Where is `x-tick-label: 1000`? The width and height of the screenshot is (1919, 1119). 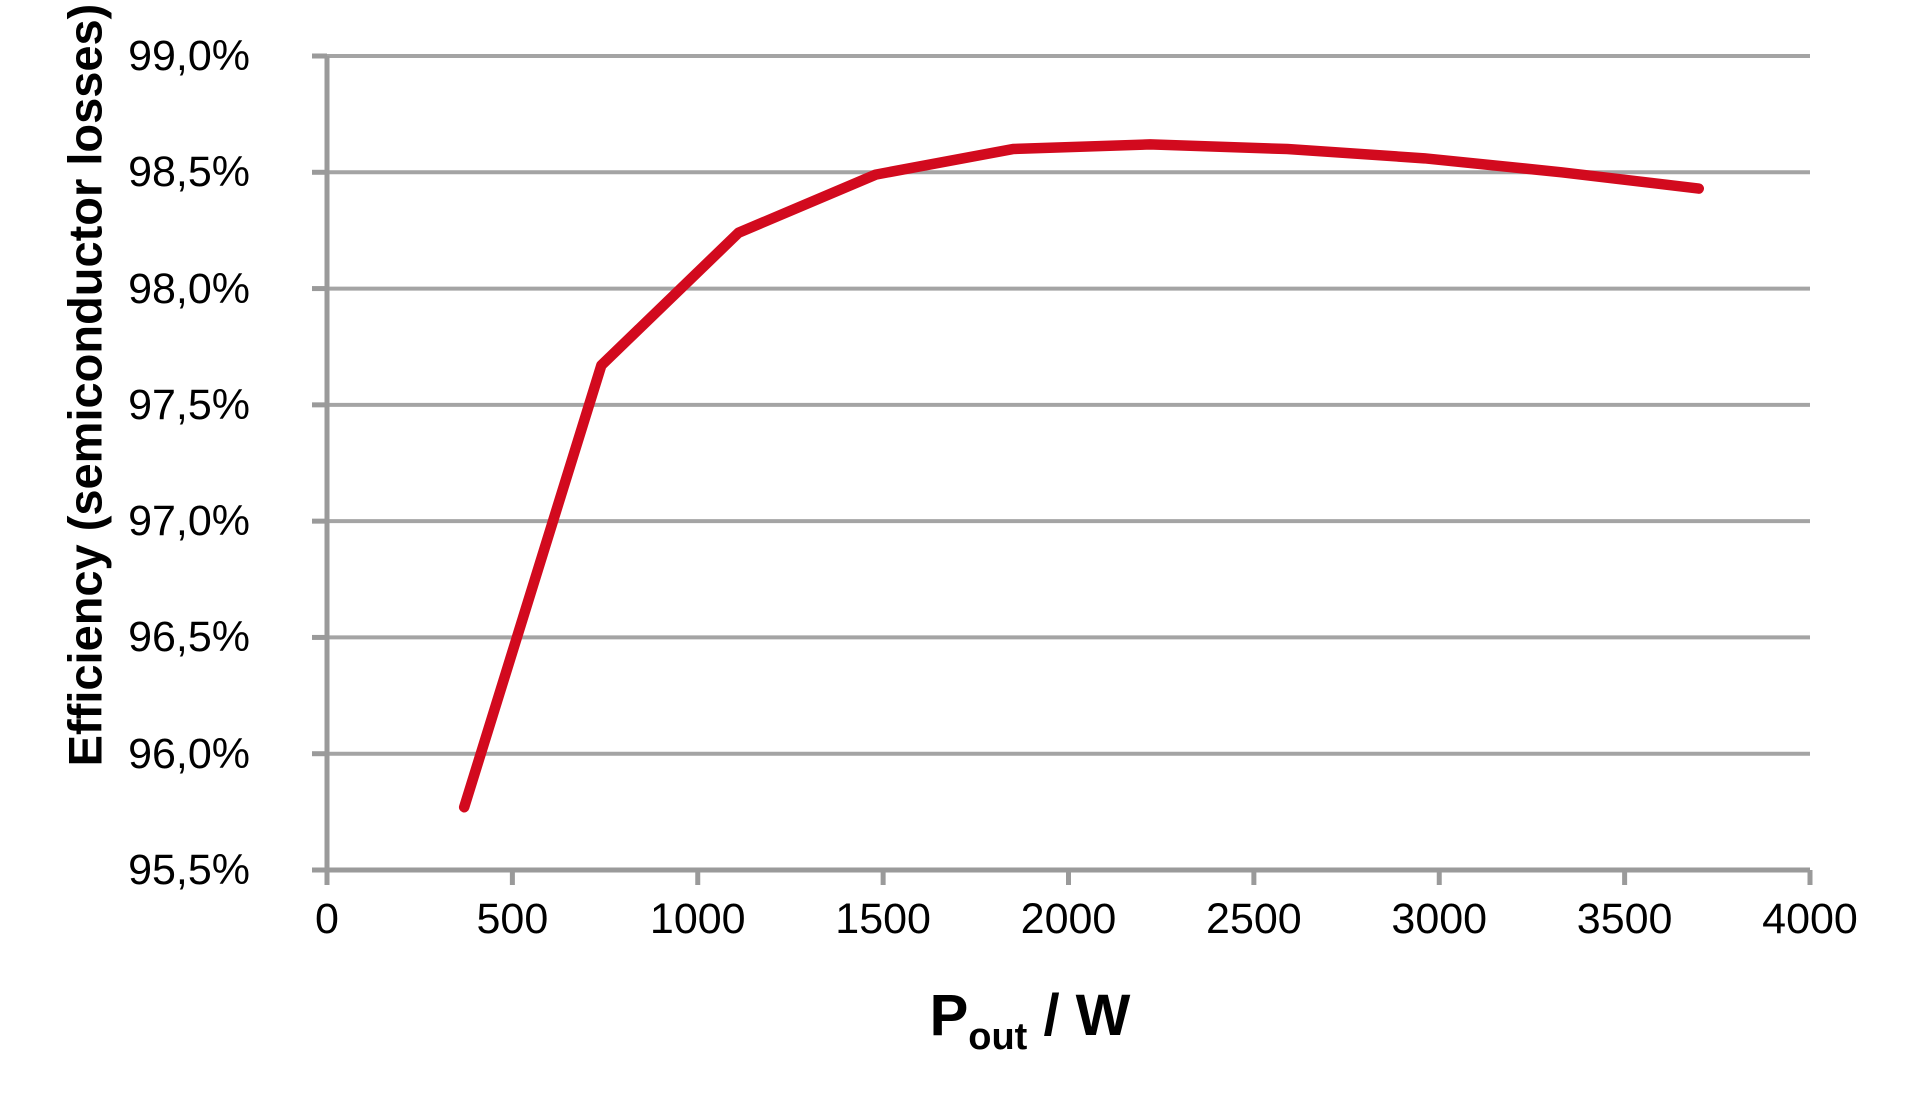
x-tick-label: 1000 is located at coordinates (697, 919).